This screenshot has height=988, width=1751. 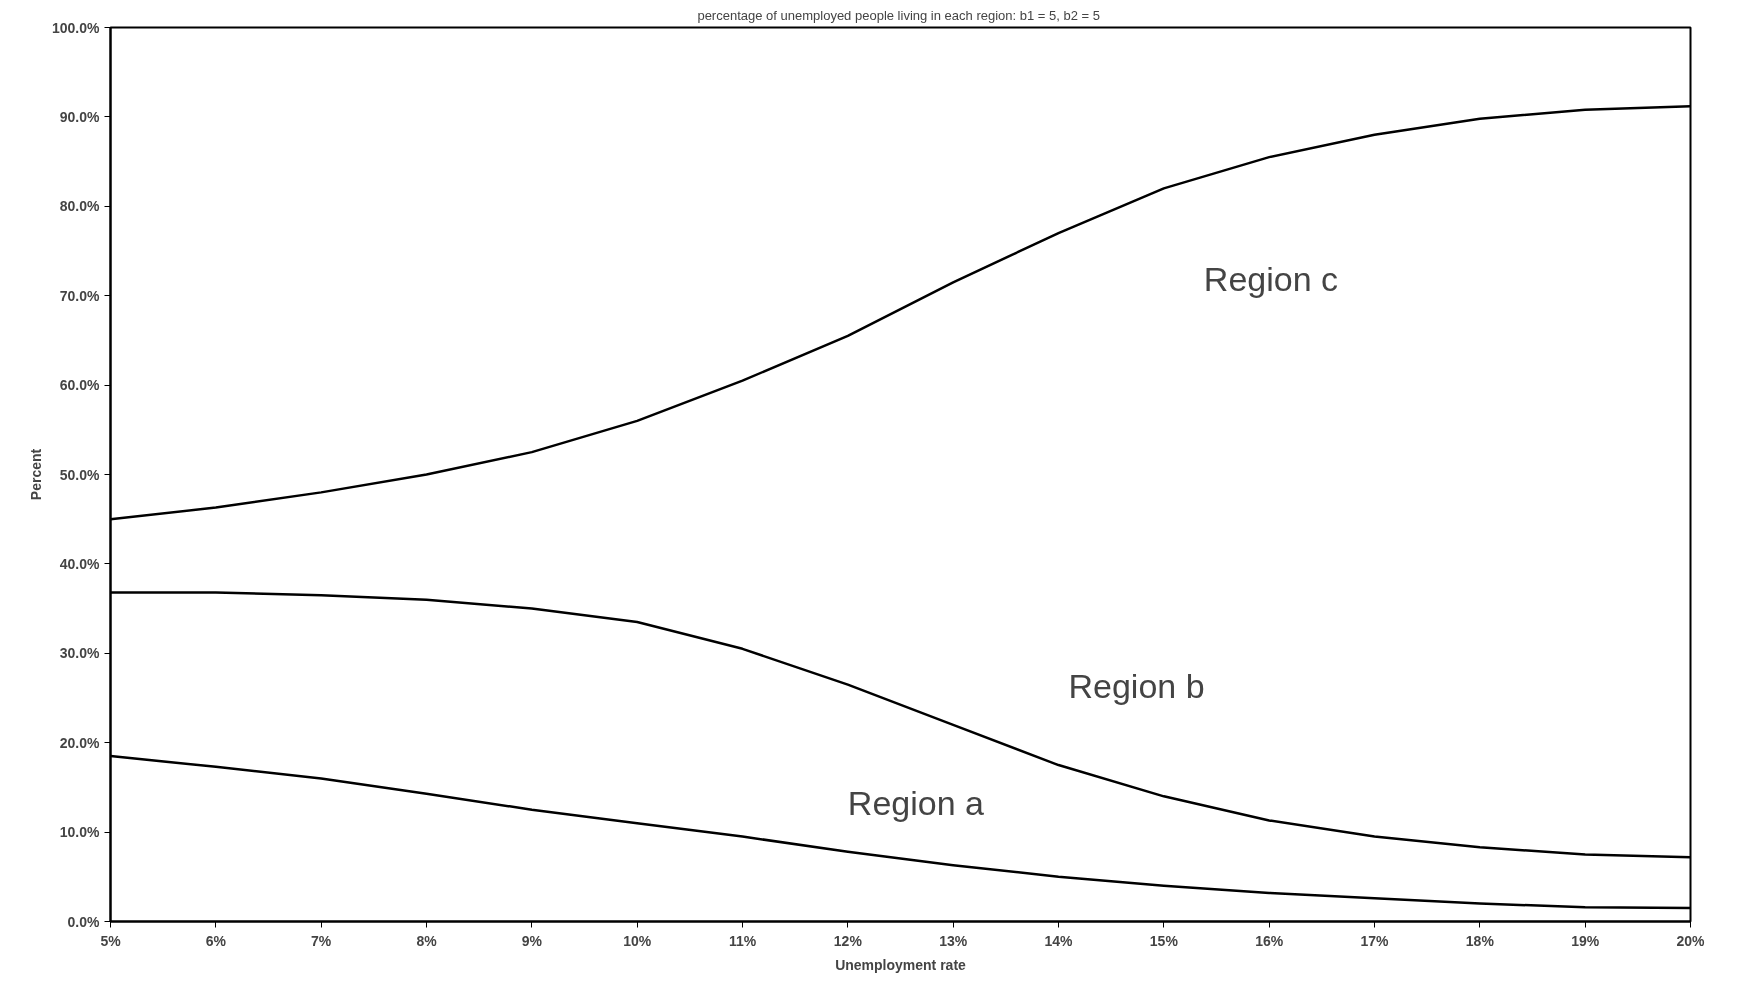 What do you see at coordinates (80, 295) in the screenshot?
I see `y-tick-label: 70.0%` at bounding box center [80, 295].